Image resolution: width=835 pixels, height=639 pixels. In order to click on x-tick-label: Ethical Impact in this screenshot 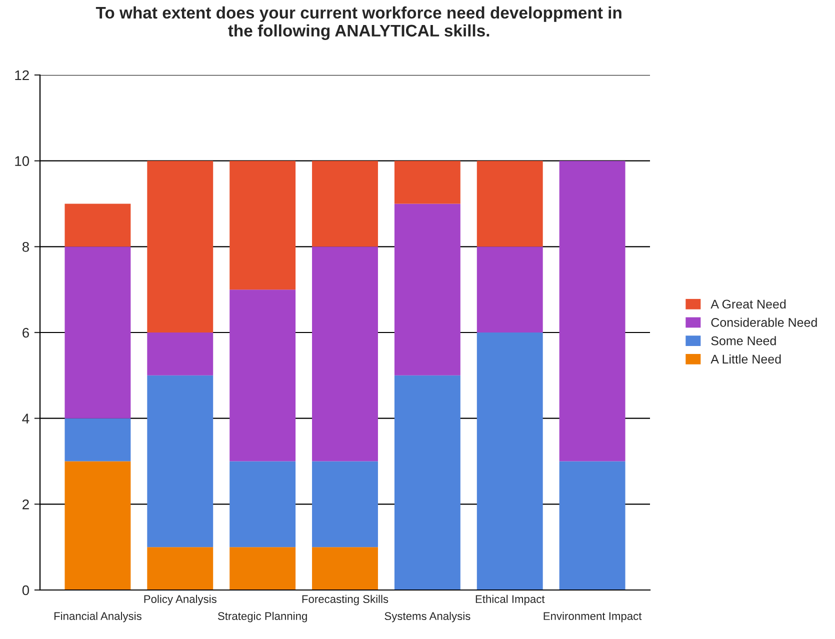, I will do `click(510, 600)`.